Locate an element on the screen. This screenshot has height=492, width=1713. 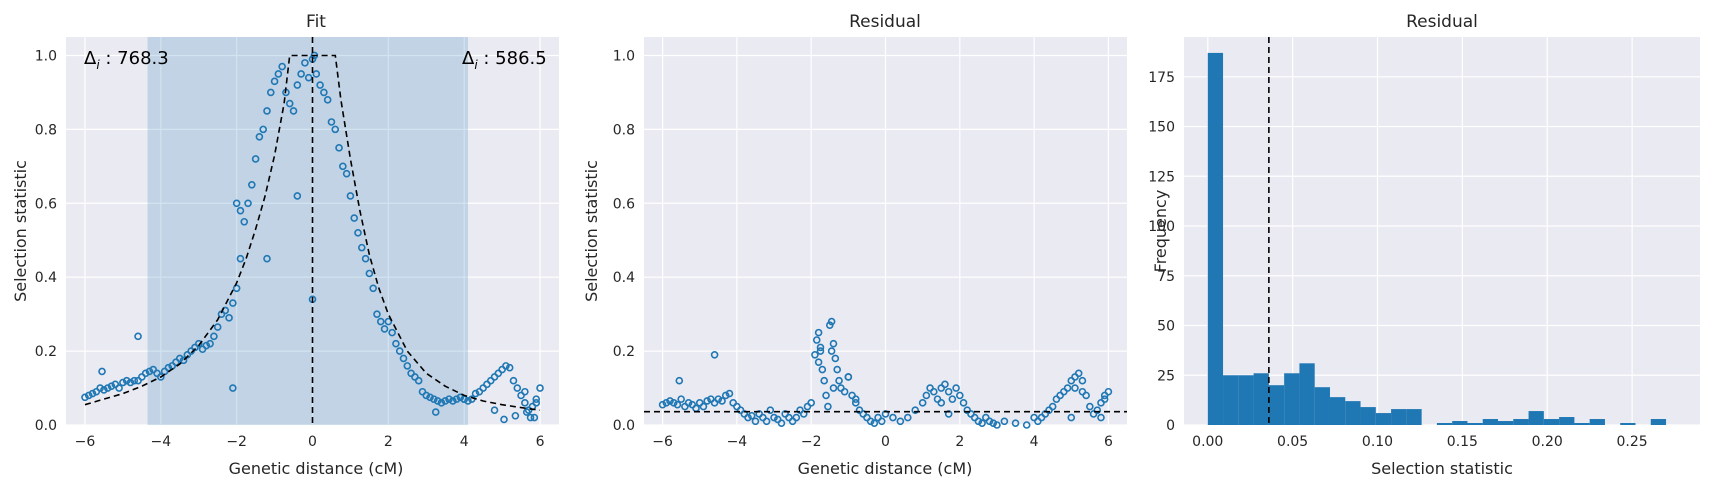
y-tick-label: 0.0 is located at coordinates (46, 426).